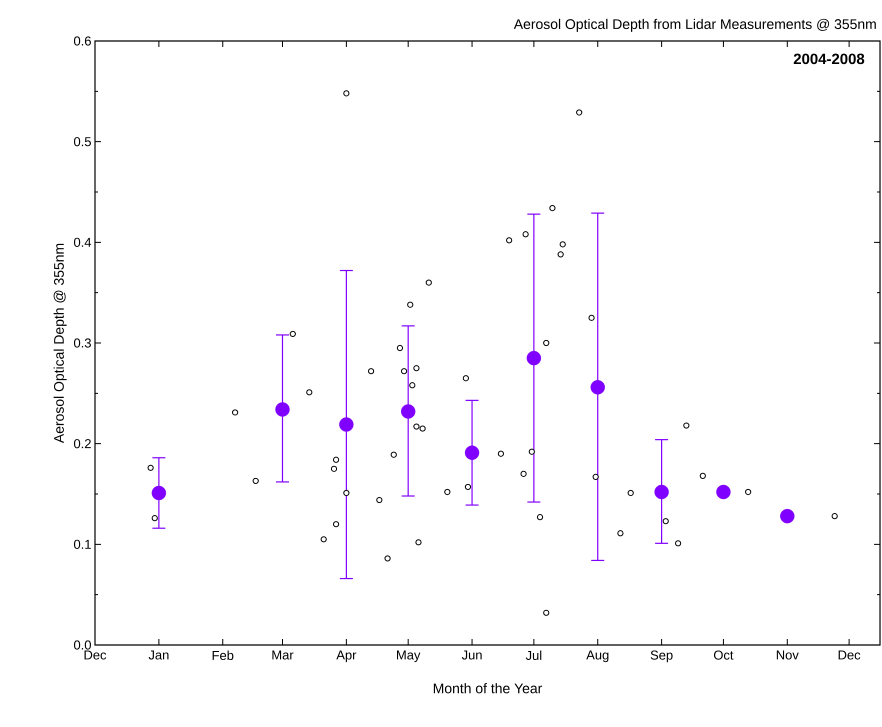 The image size is (882, 727). I want to click on x-tick-label: Apr, so click(346, 656).